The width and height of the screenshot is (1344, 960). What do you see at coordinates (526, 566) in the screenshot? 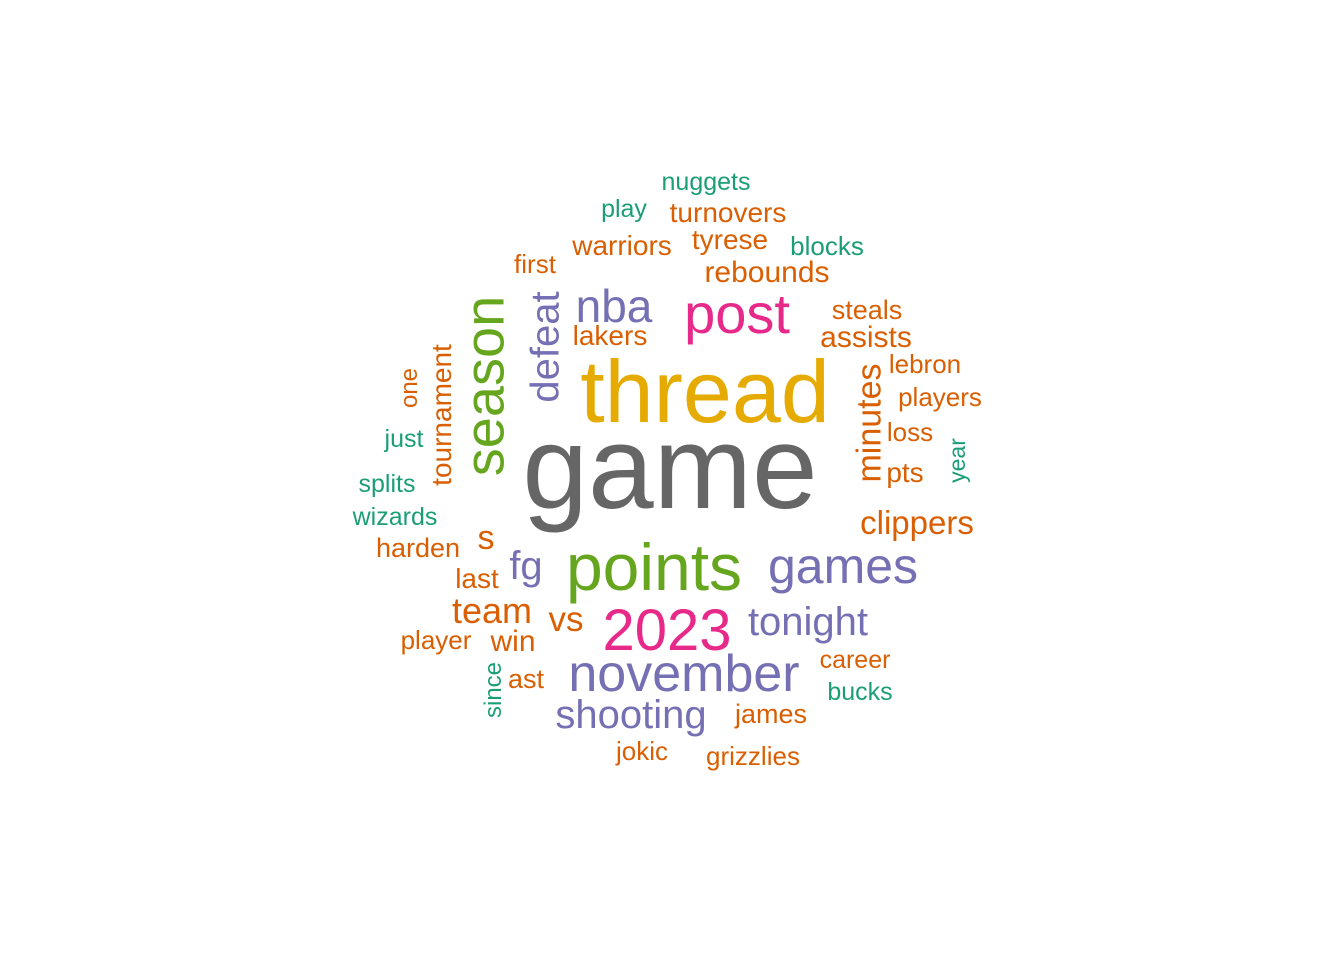
I see `word-fg: fg` at bounding box center [526, 566].